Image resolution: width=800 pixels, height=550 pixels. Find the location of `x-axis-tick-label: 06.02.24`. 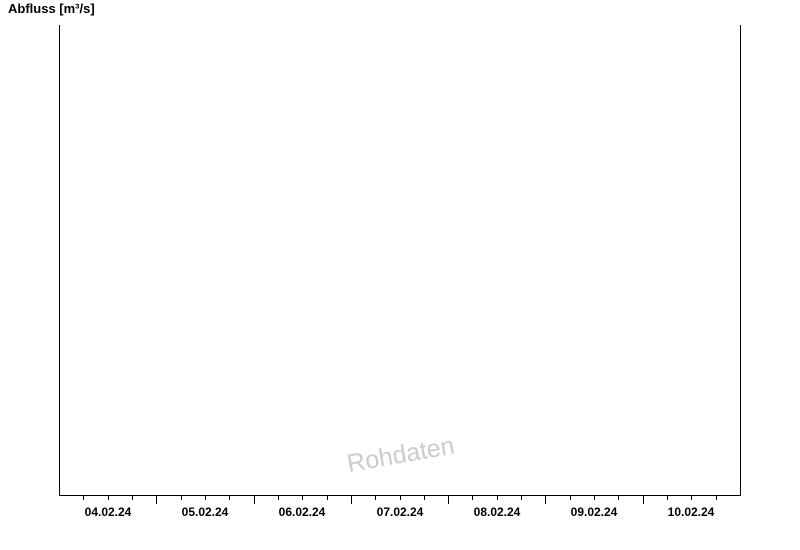

x-axis-tick-label: 06.02.24 is located at coordinates (302, 512).